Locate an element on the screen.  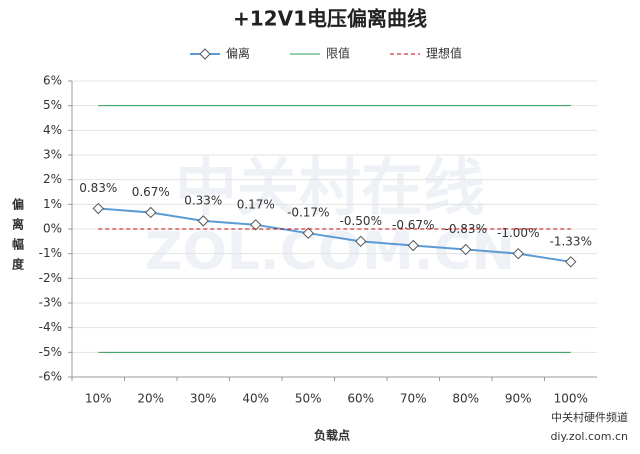
data-label: -1.00% is located at coordinates (518, 233).